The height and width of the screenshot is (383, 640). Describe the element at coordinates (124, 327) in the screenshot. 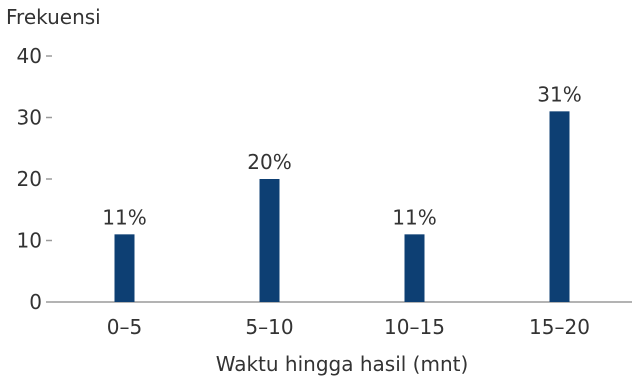

I see `x-tick-label: 0–5` at that location.